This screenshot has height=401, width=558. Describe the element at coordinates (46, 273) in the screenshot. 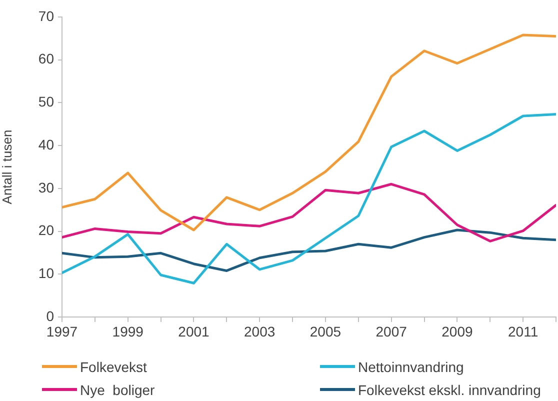

I see `y-tick-label: 10` at that location.